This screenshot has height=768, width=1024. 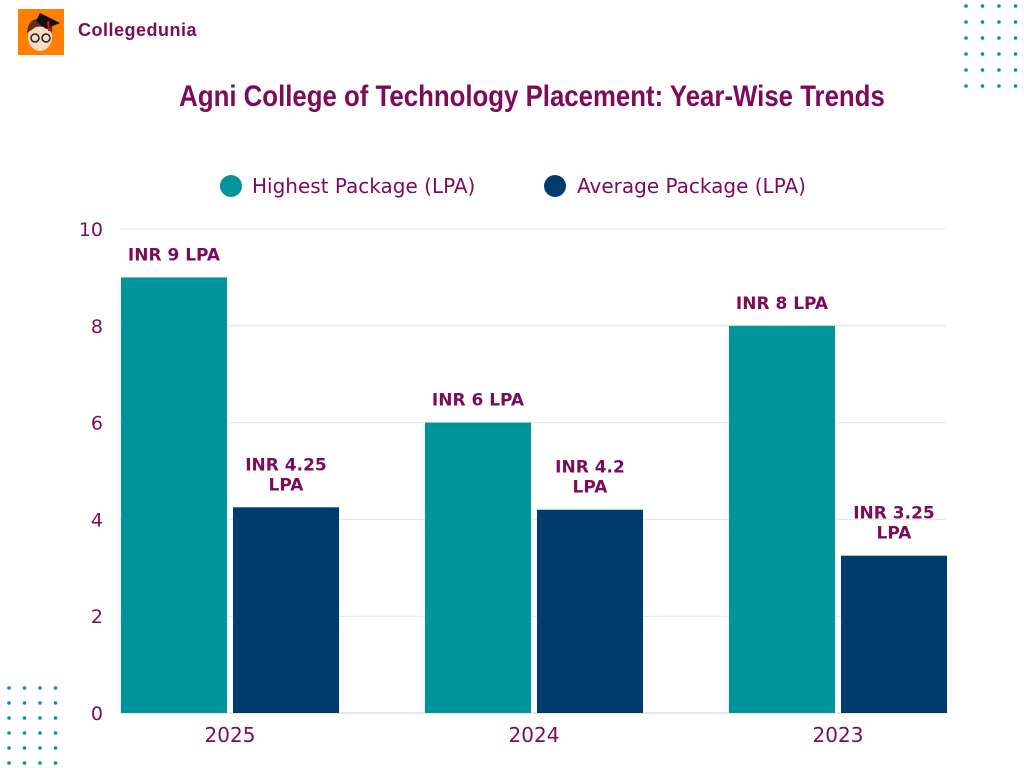 What do you see at coordinates (230, 735) in the screenshot?
I see `x-tick-label: 2025` at bounding box center [230, 735].